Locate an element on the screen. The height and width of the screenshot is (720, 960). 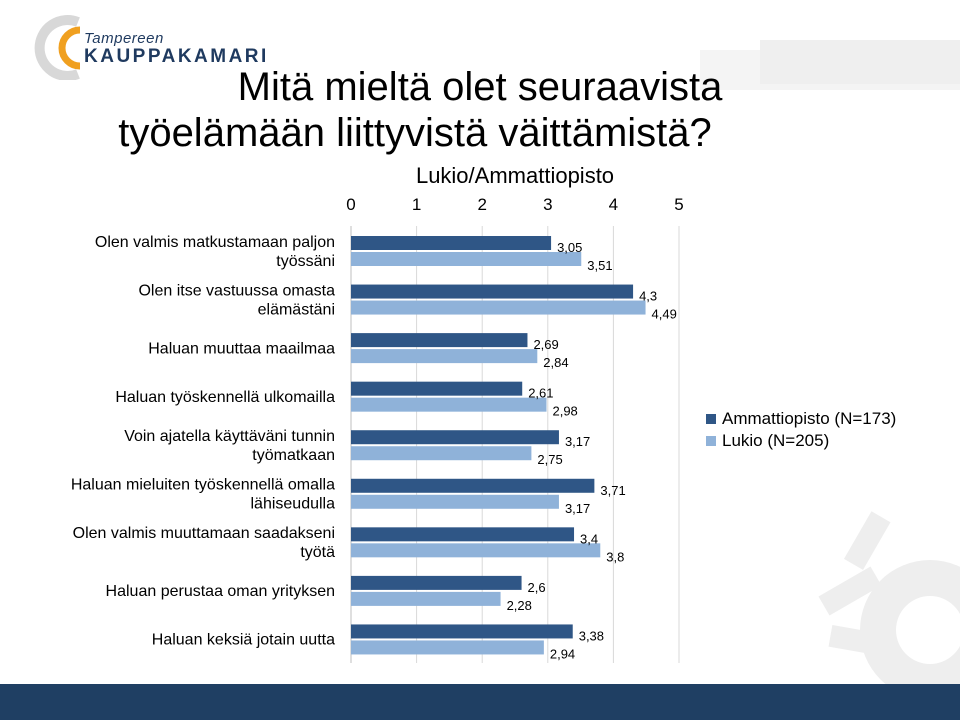
chart-title: Lukio/Ammattiopisto is located at coordinates (515, 175).